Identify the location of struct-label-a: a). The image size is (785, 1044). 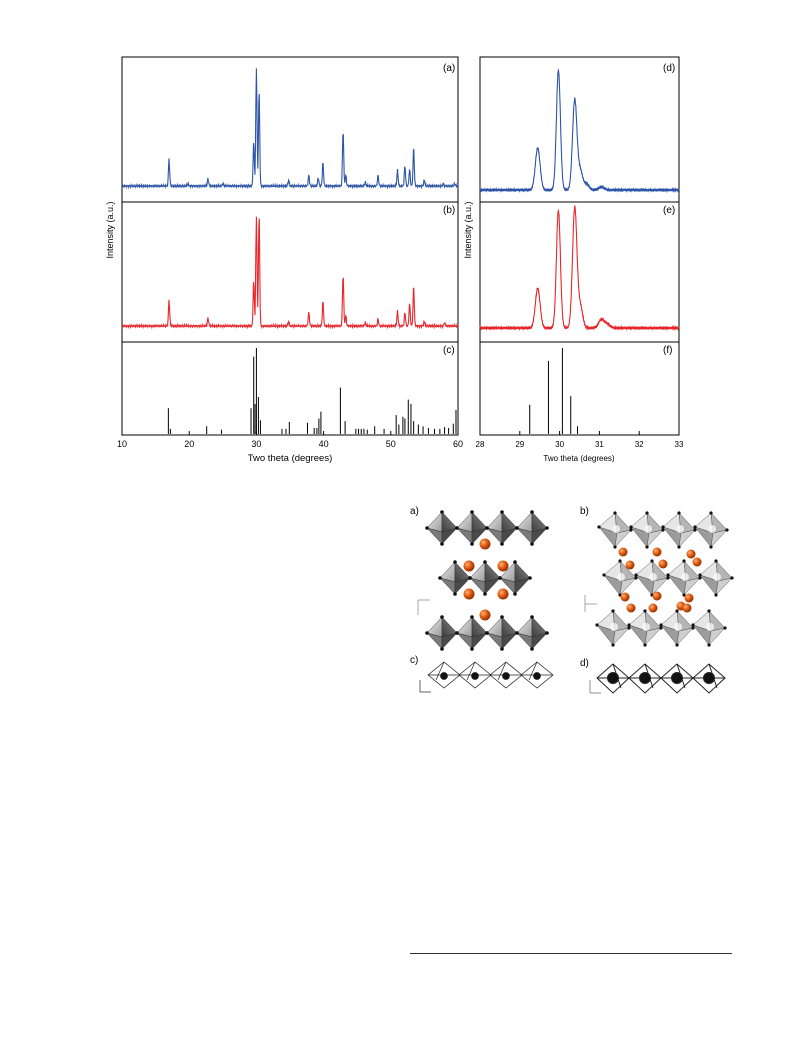
(414, 511).